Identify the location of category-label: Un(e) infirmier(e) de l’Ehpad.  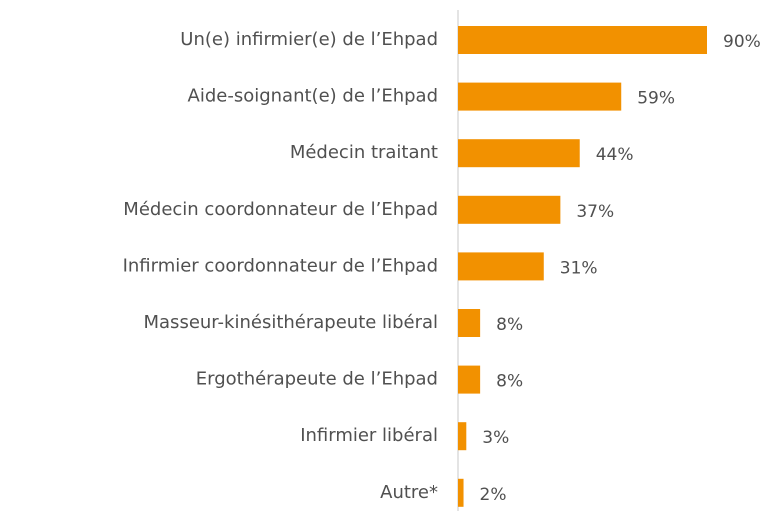
(309, 39).